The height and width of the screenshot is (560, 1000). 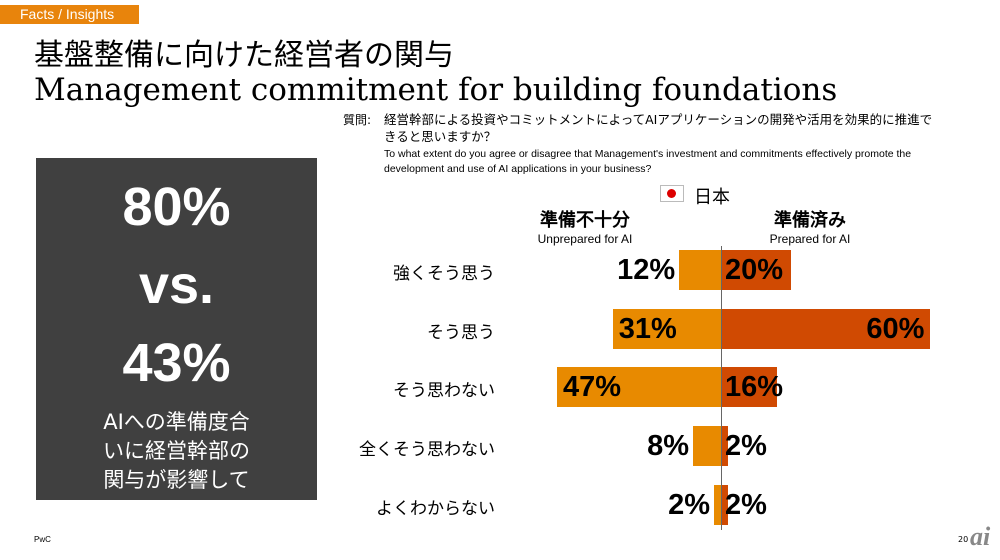 I want to click on summary-value-b: 43%, so click(x=176, y=363).